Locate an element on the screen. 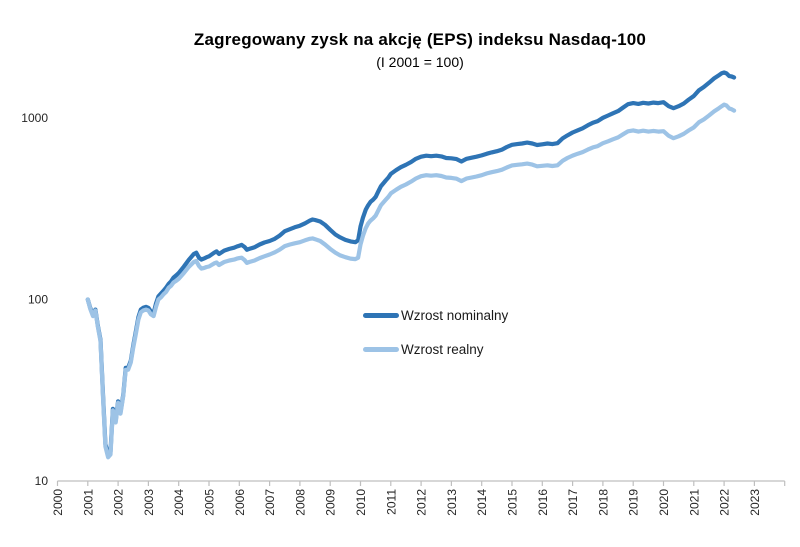 Image resolution: width=800 pixels, height=547 pixels. svg-text: 2007 is located at coordinates (270, 502).